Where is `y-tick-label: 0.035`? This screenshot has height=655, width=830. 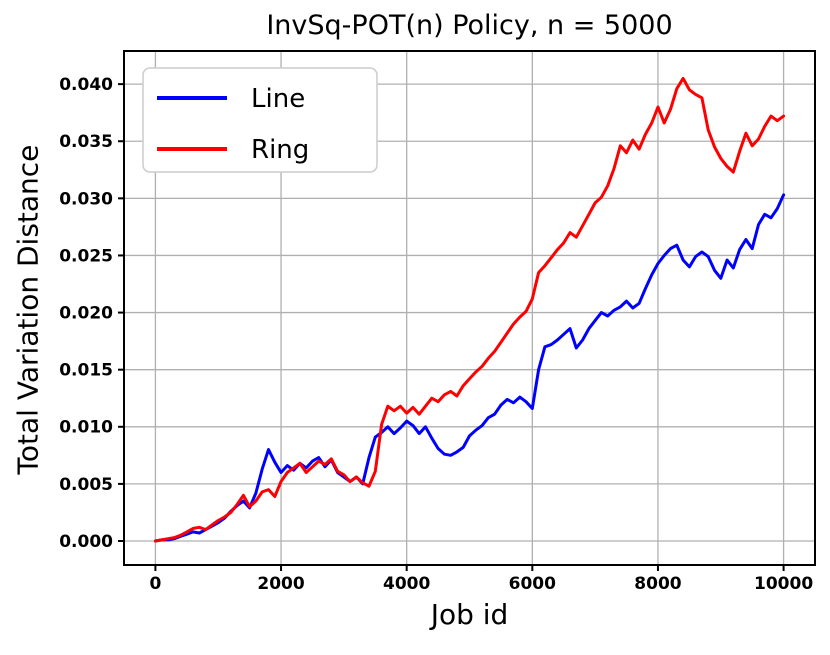 y-tick-label: 0.035 is located at coordinates (86, 142).